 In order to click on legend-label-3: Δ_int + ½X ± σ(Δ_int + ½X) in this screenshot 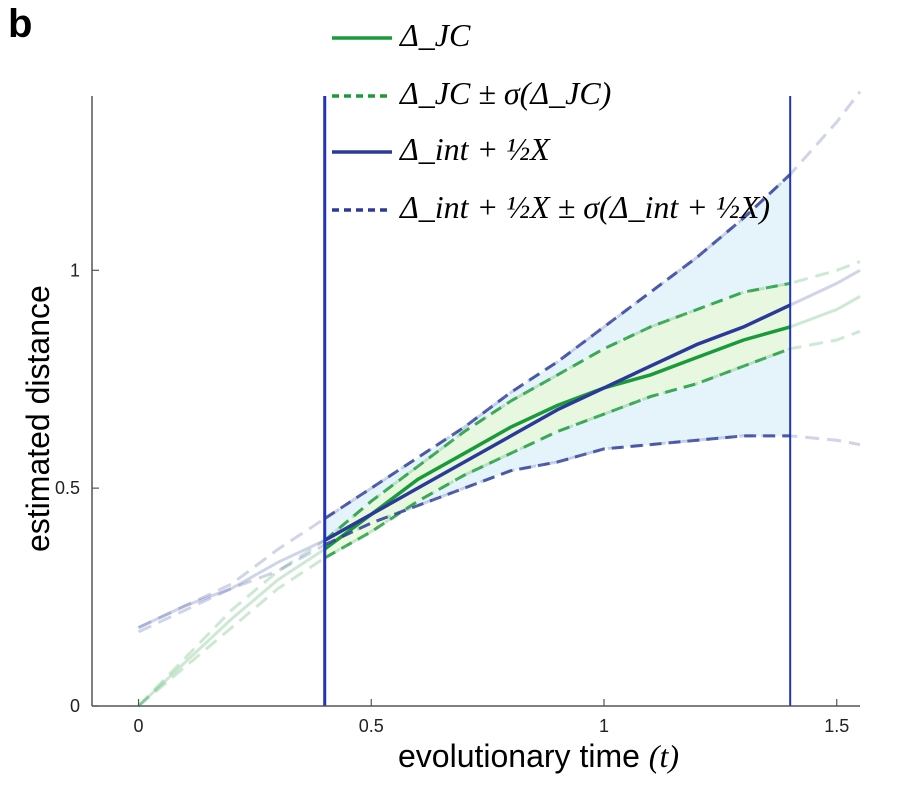, I will do `click(584, 207)`.